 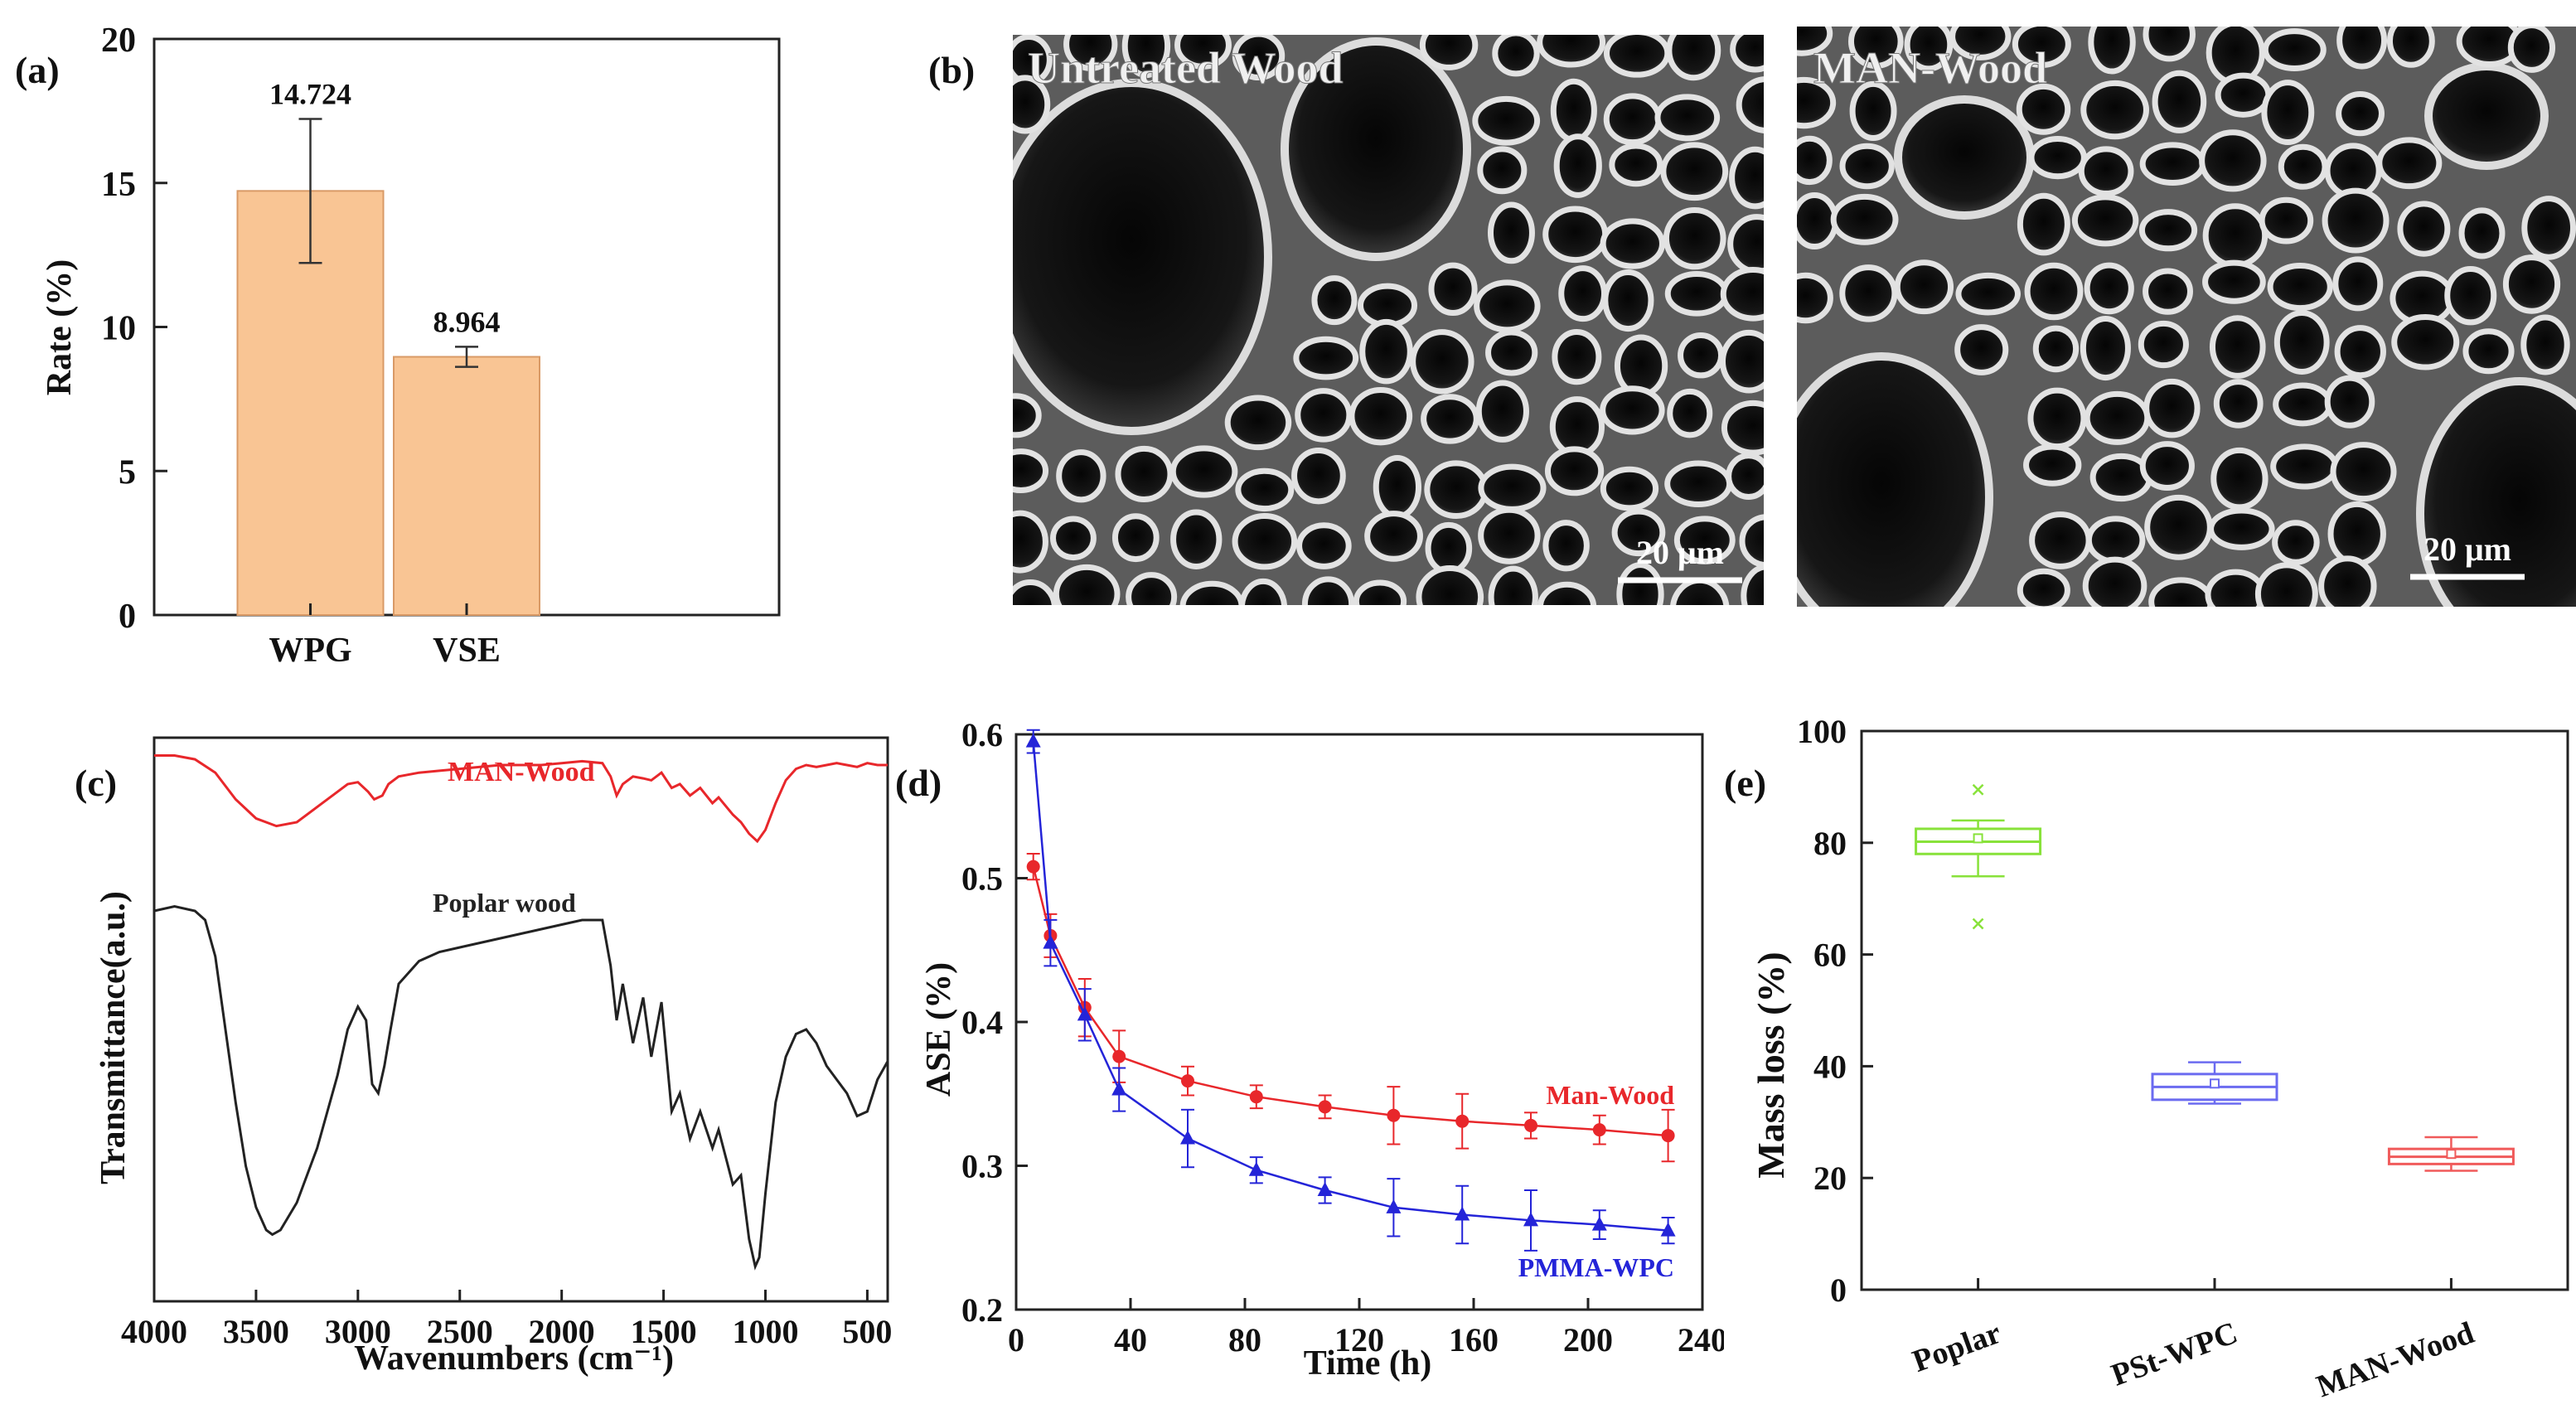 What do you see at coordinates (1376, 149) in the screenshot?
I see `sem-vessel-lumen` at bounding box center [1376, 149].